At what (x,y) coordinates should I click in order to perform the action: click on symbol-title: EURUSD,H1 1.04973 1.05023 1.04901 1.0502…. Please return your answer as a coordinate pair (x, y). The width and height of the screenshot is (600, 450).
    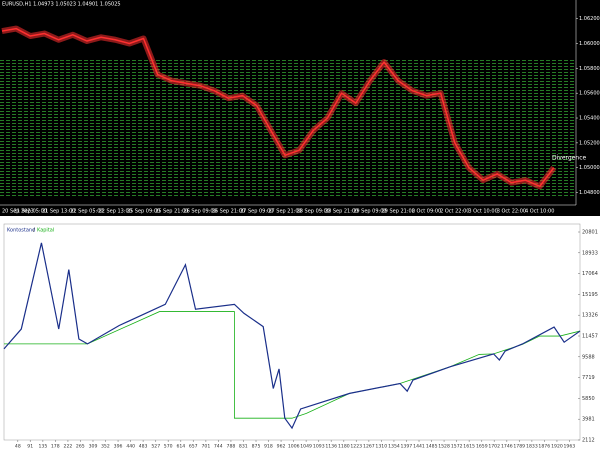
    Looking at the image, I should click on (61, 5).